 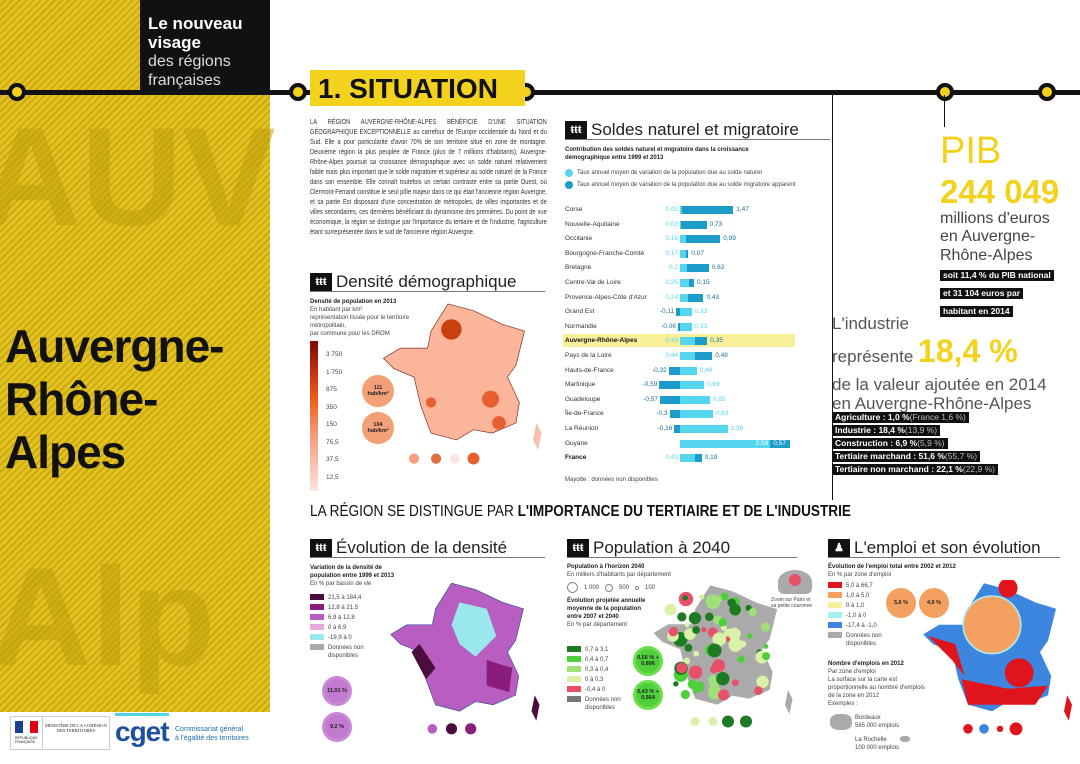 What do you see at coordinates (937, 417) in the screenshot?
I see `sector-france: (France 1,6 %)` at bounding box center [937, 417].